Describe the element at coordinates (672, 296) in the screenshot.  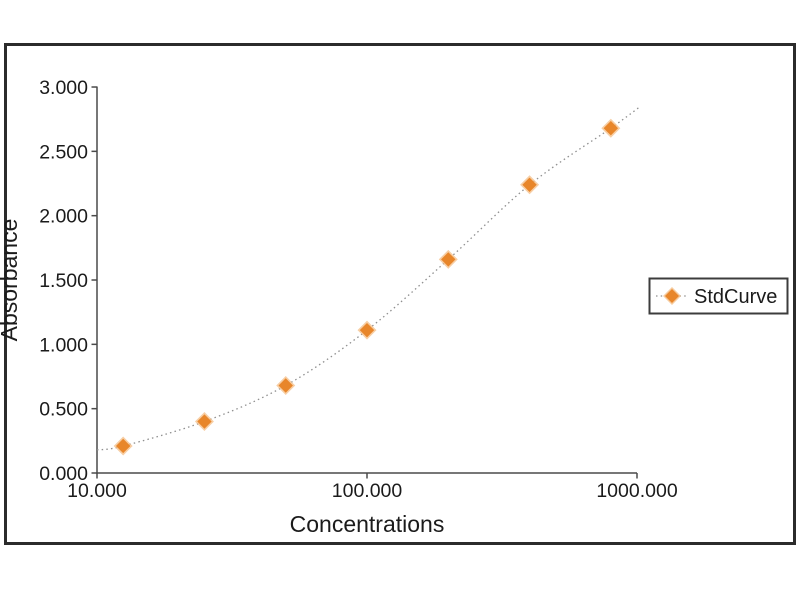
I see `legend-marker-diamond-icon` at that location.